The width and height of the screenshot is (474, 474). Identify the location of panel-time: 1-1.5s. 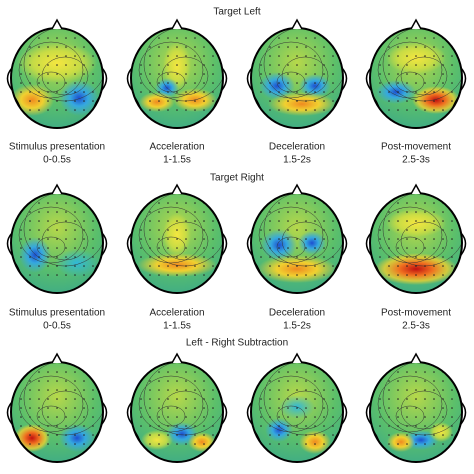
(177, 160).